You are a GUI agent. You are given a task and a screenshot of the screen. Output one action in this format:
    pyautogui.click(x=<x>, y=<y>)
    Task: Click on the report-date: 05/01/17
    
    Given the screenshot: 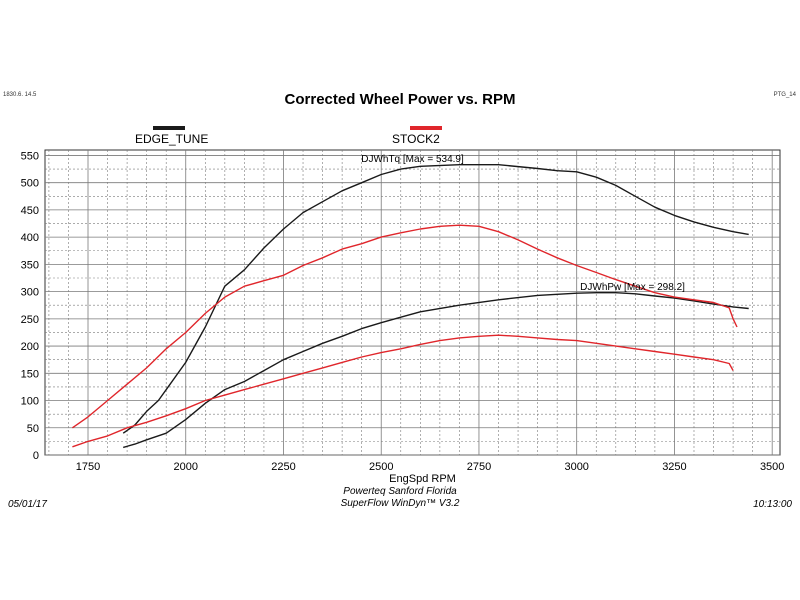 What is the action you would take?
    pyautogui.click(x=27, y=504)
    